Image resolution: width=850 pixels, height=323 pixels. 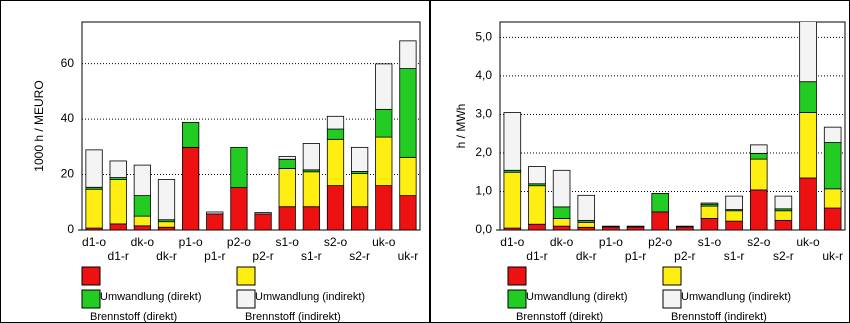 I want to click on x-tick-label: s2-o, so click(x=759, y=242).